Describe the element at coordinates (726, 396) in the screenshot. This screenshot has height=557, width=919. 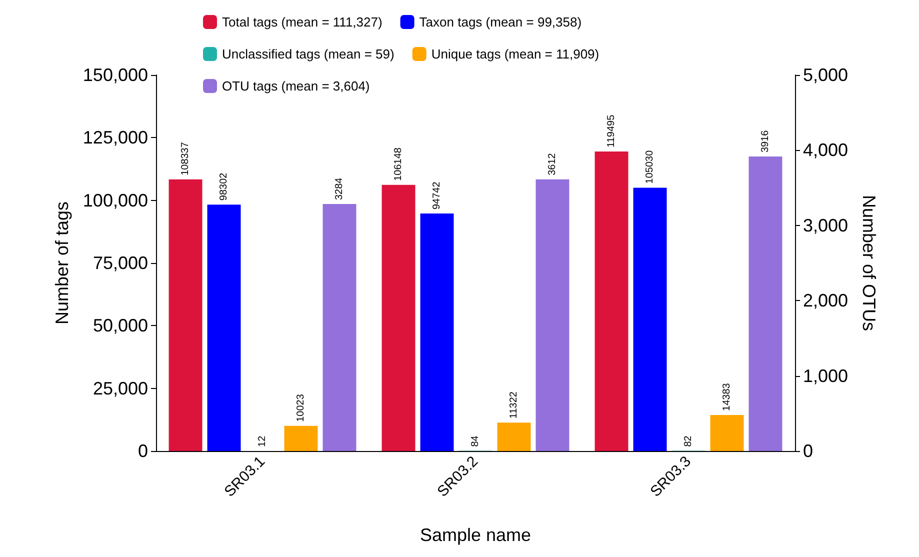
I see `data-label: 14383` at that location.